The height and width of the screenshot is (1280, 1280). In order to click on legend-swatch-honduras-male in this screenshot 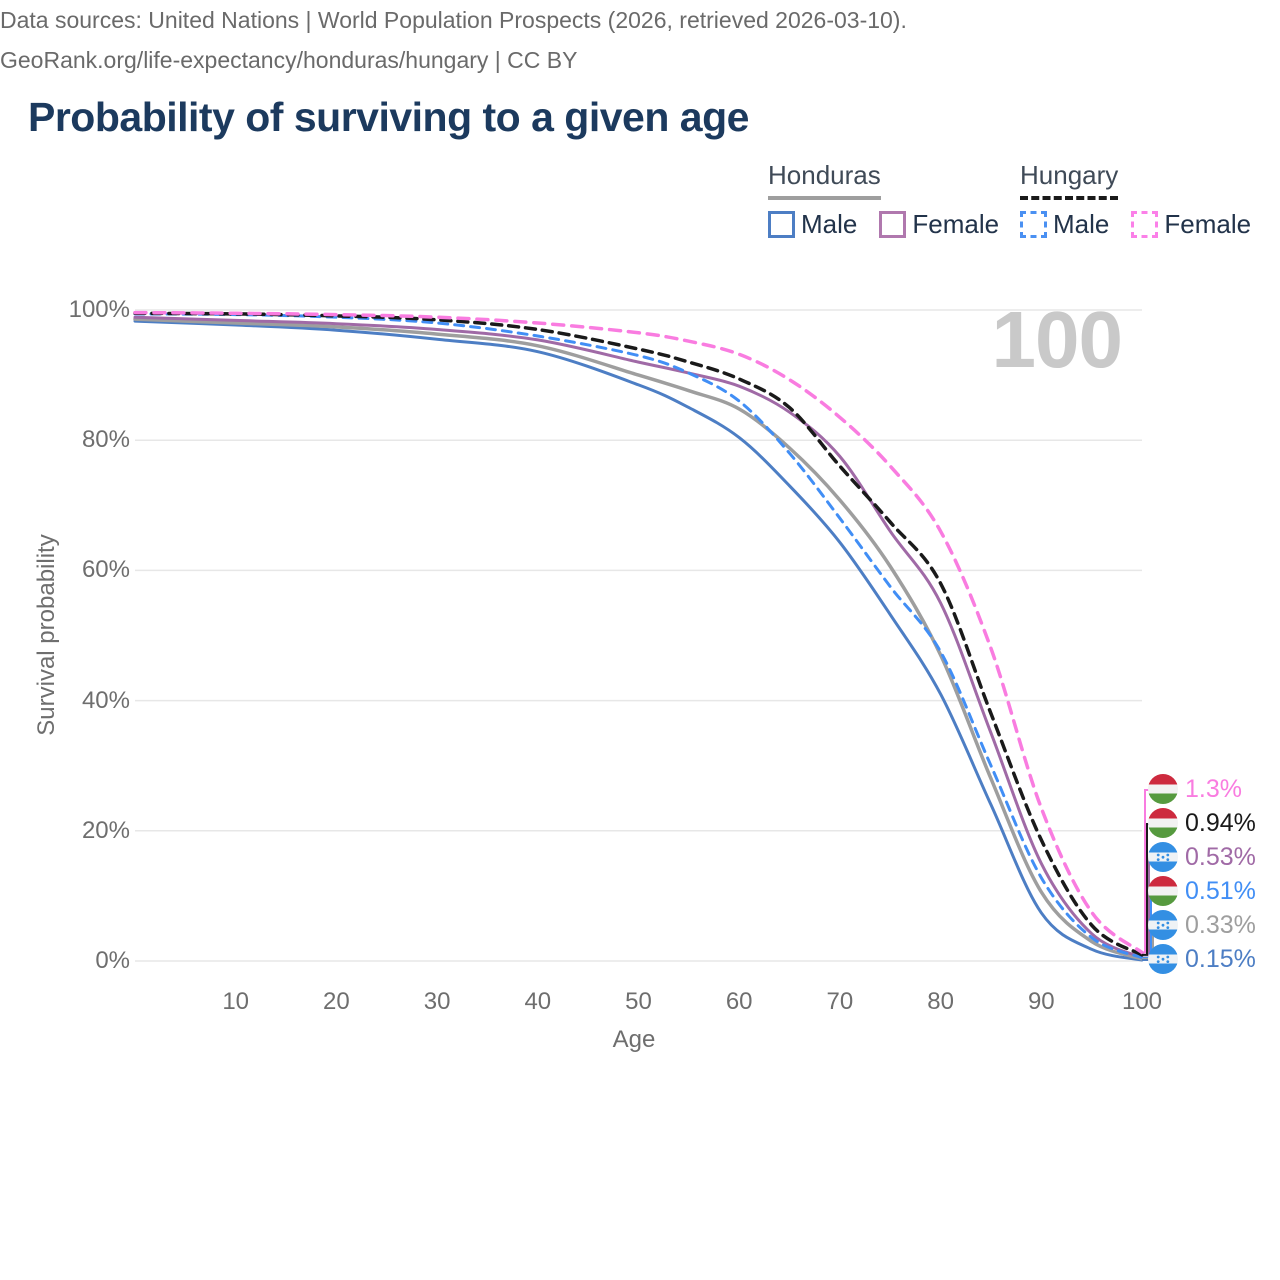, I will do `click(781, 224)`.